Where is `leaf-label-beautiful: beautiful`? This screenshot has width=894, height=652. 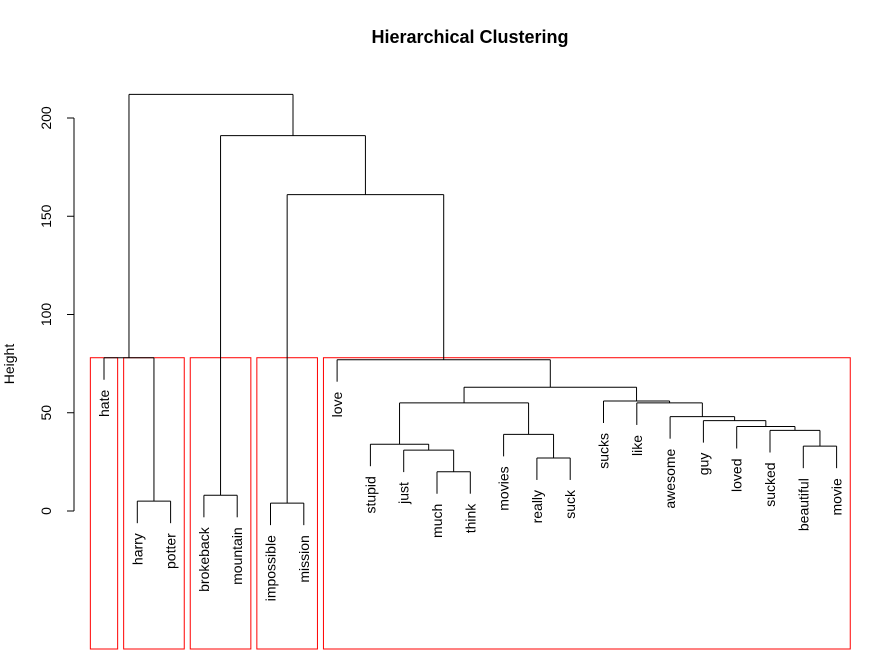 leaf-label-beautiful: beautiful is located at coordinates (803, 504).